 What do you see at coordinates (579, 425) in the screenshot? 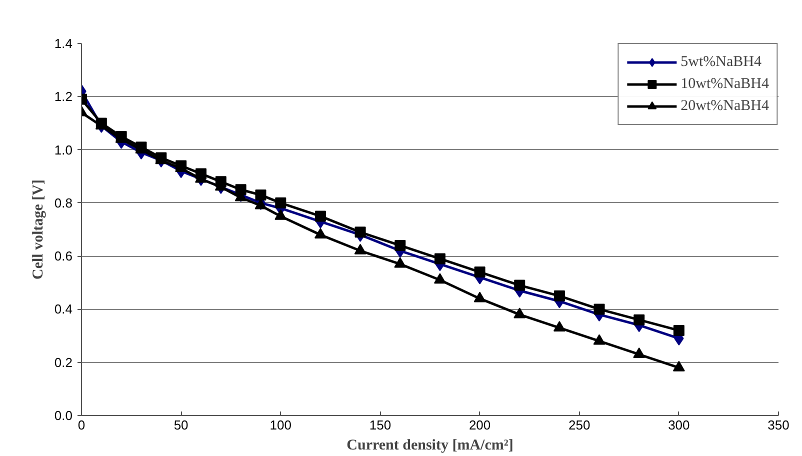
I see `x-tick-label: 250` at bounding box center [579, 425].